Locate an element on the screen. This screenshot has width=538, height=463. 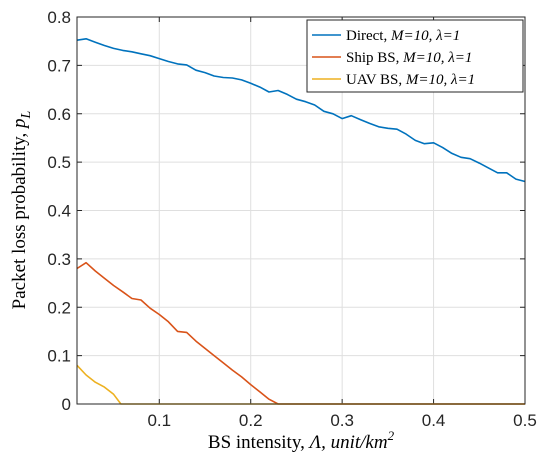
y-tick-label: 0.6 is located at coordinates (59, 114).